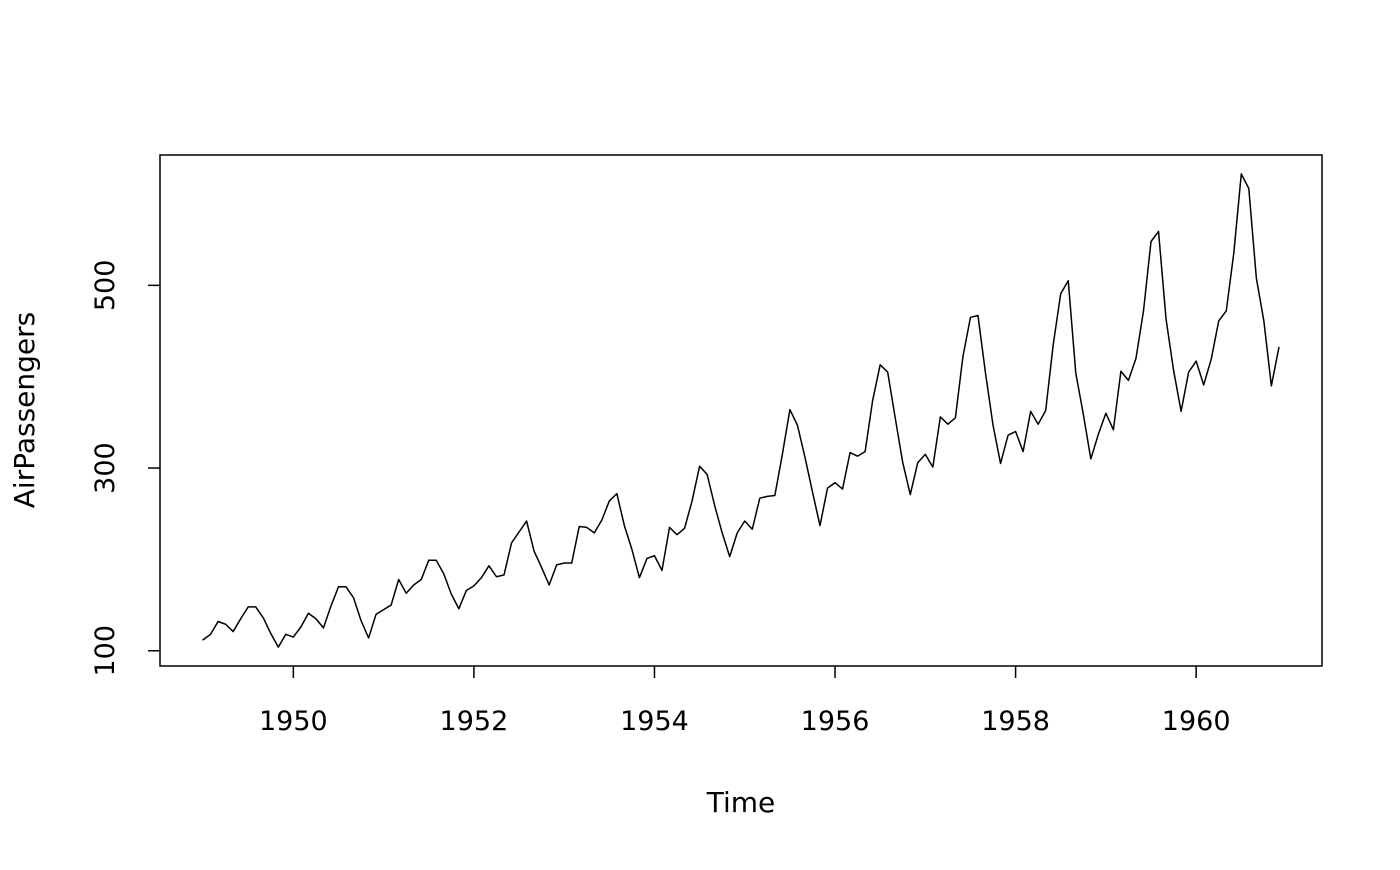 The height and width of the screenshot is (870, 1400). I want to click on x-tick-label: 1950, so click(293, 721).